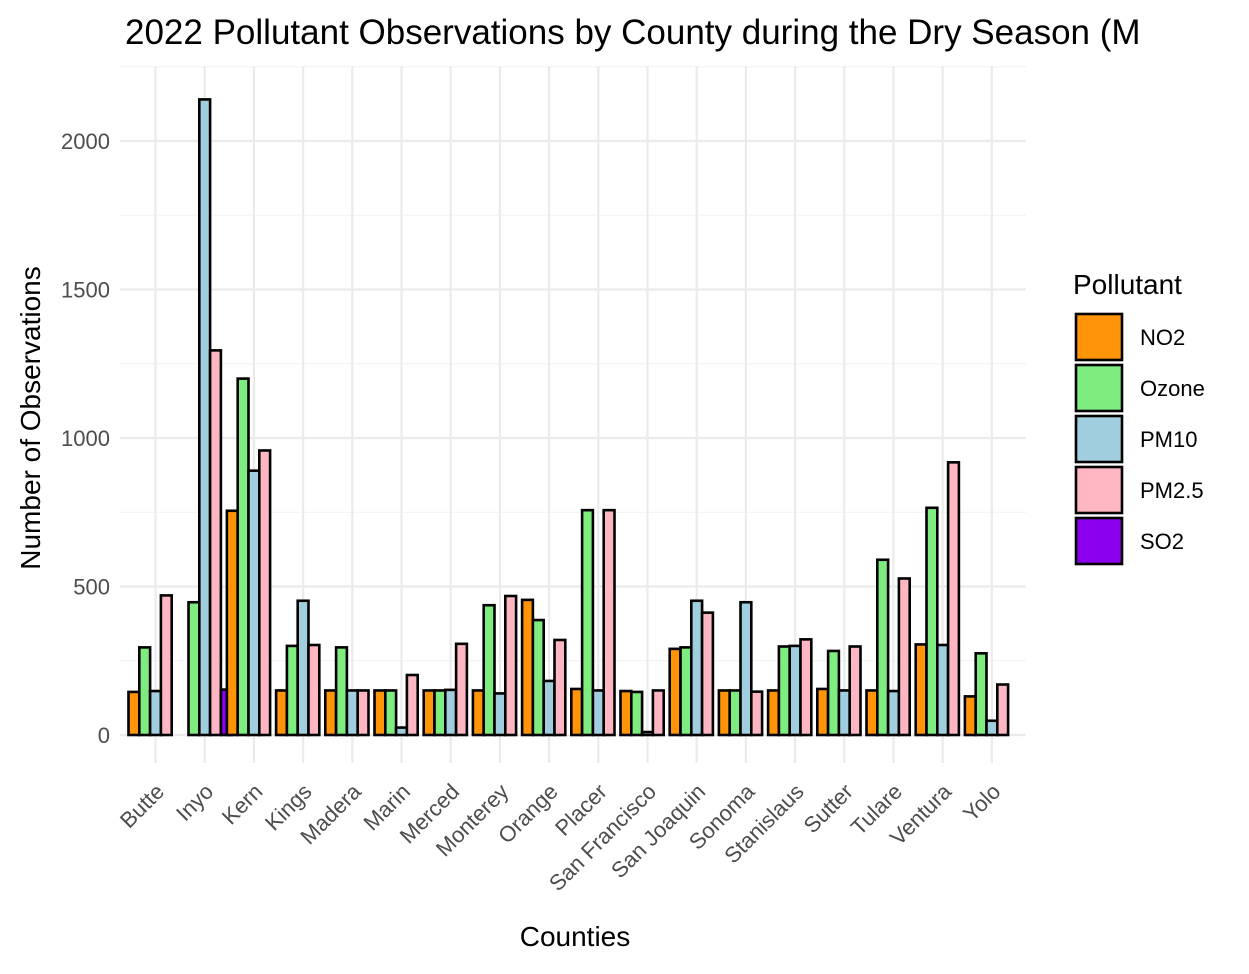 This screenshot has width=1249, height=974. I want to click on legend-label: PM2.5, so click(1172, 490).